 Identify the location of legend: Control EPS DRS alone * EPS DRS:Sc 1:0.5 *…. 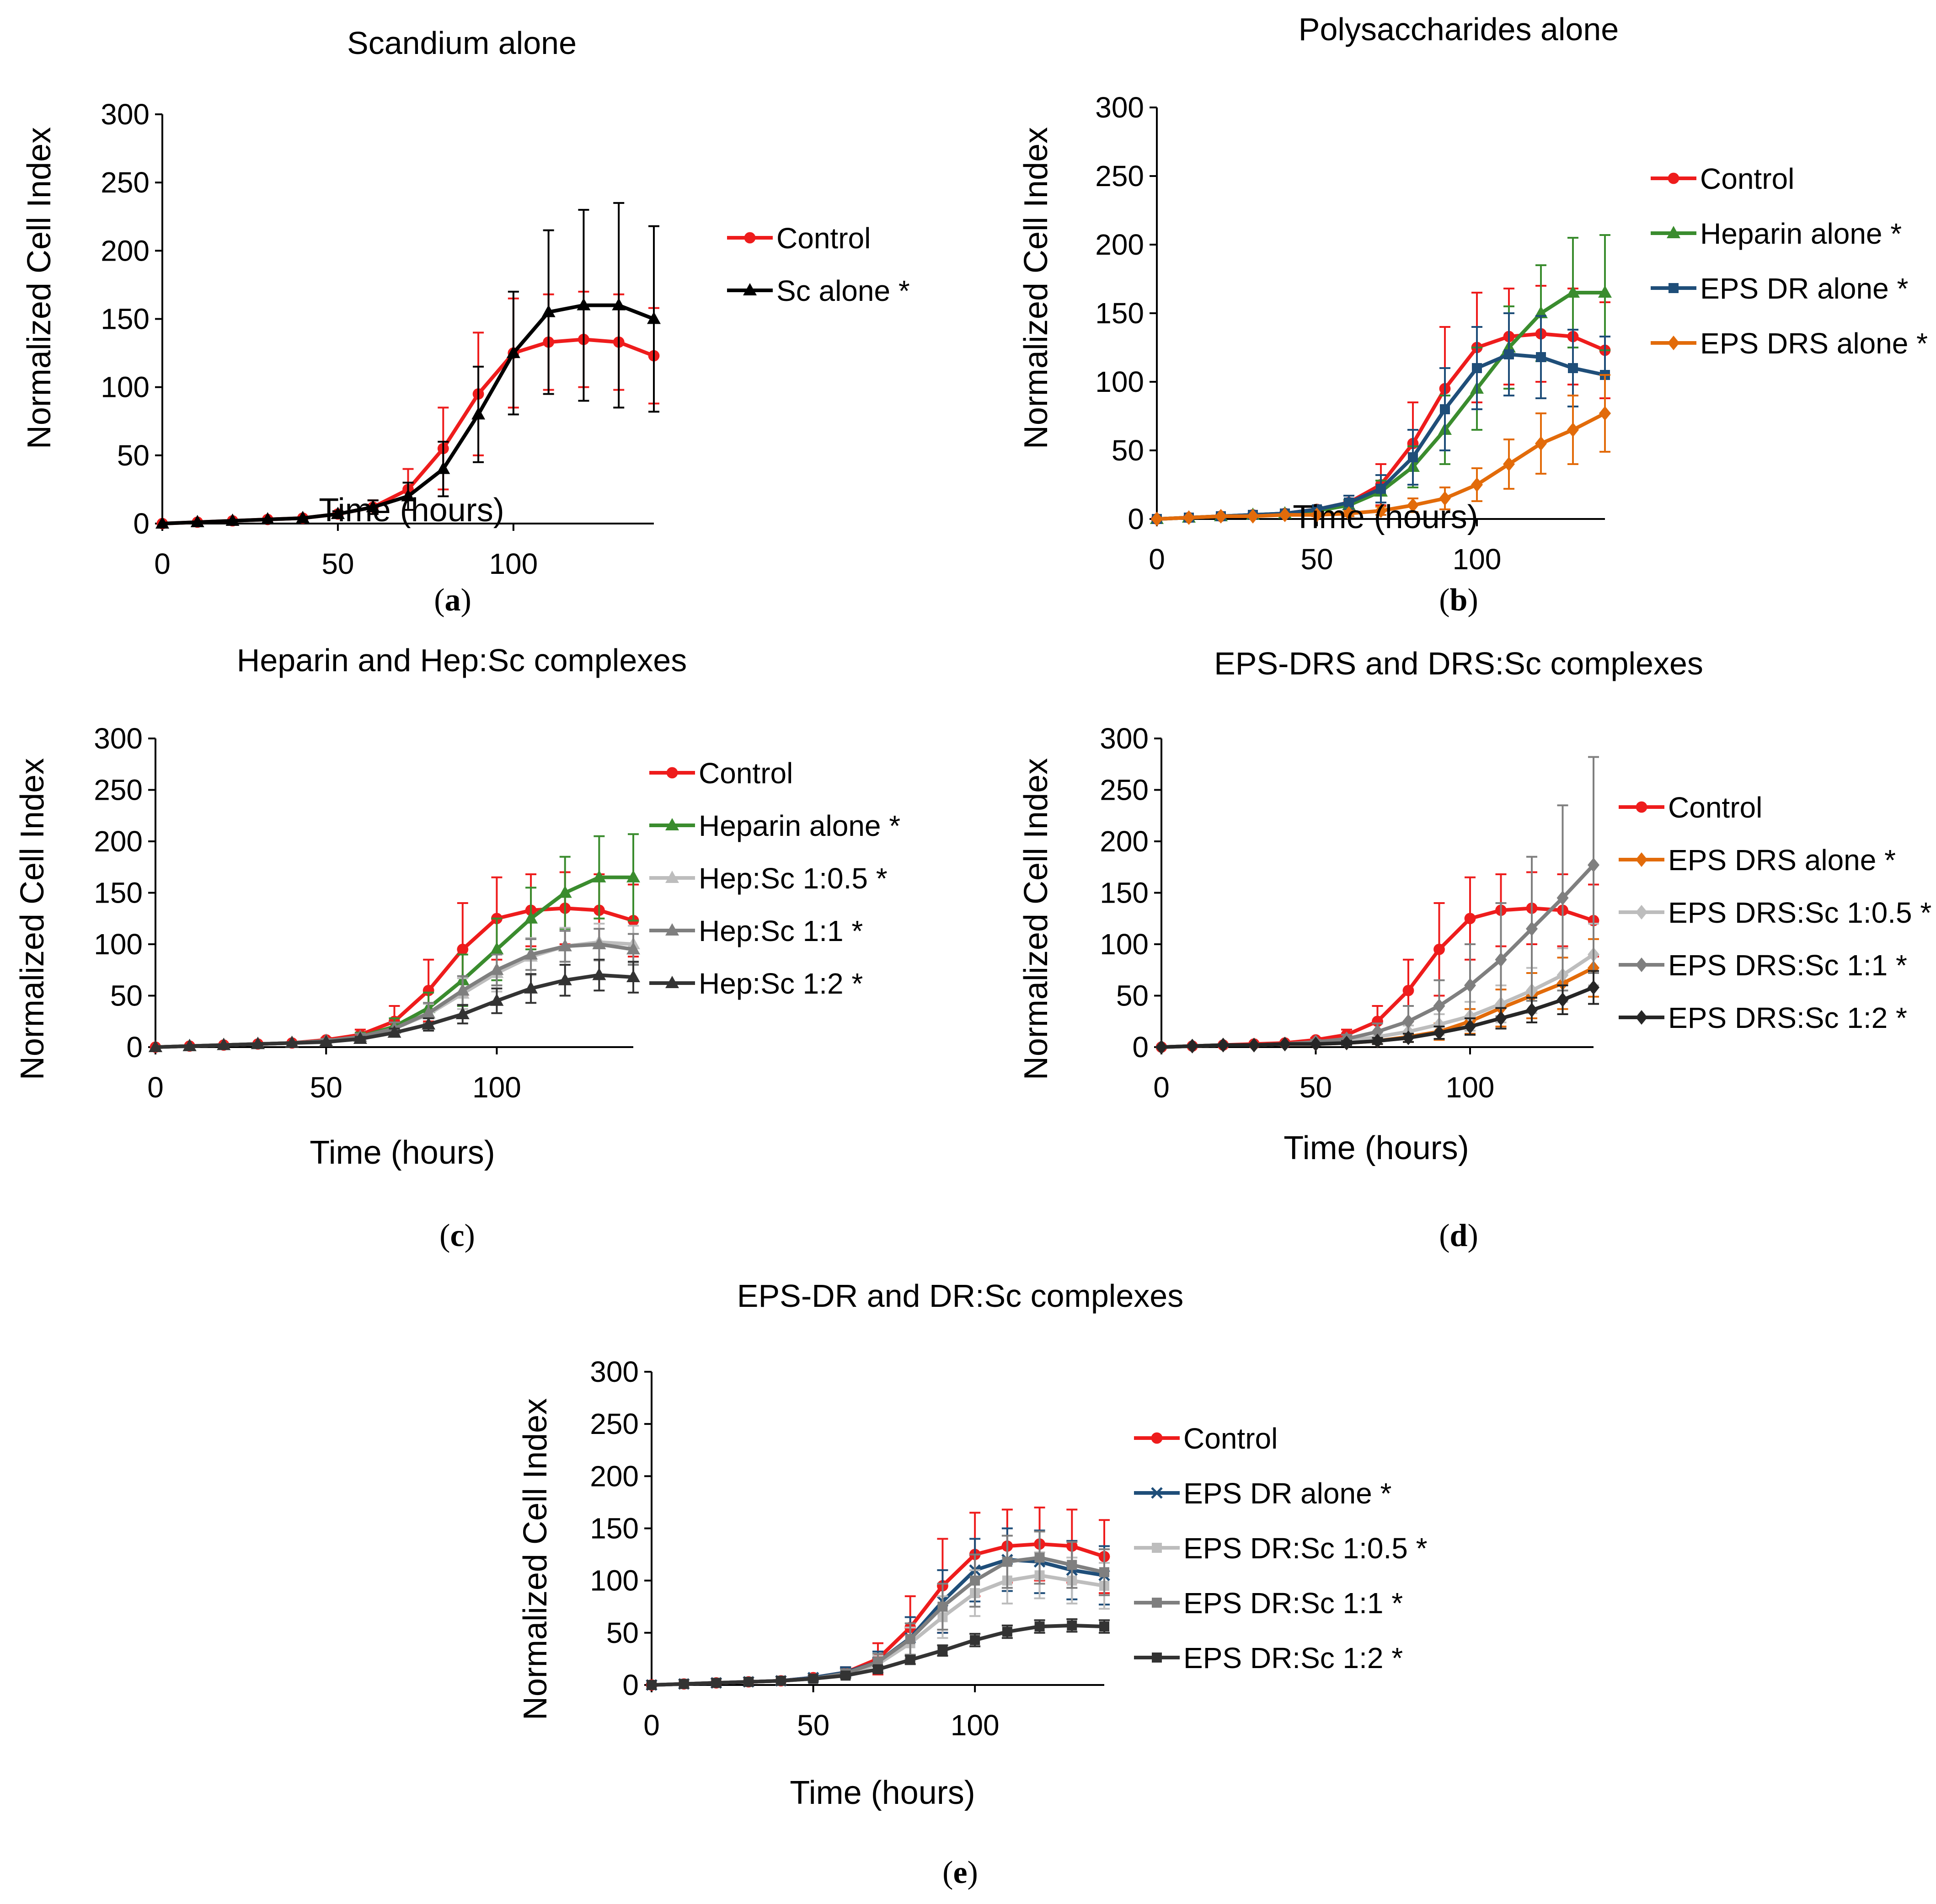
(1775, 912).